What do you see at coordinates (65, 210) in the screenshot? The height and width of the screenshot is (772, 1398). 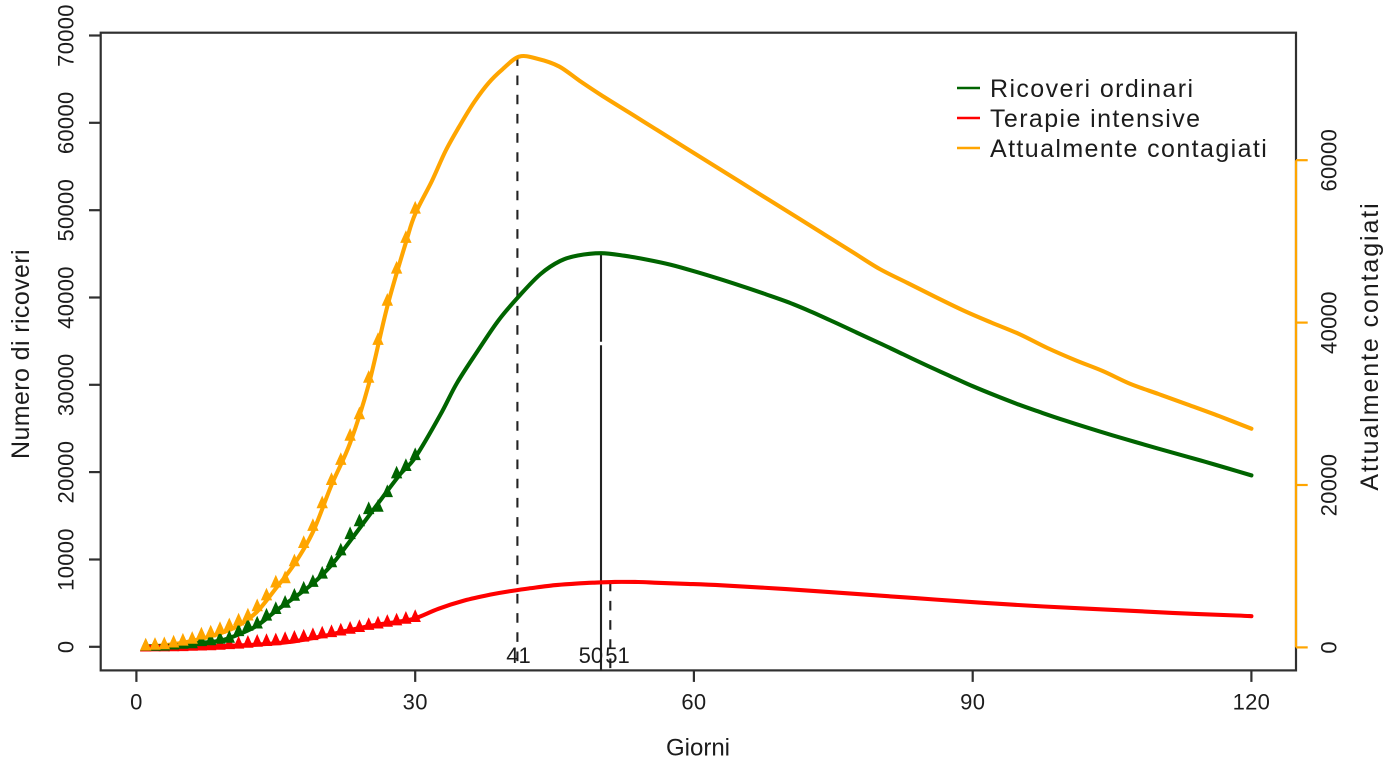 I see `svg-text: 50000` at bounding box center [65, 210].